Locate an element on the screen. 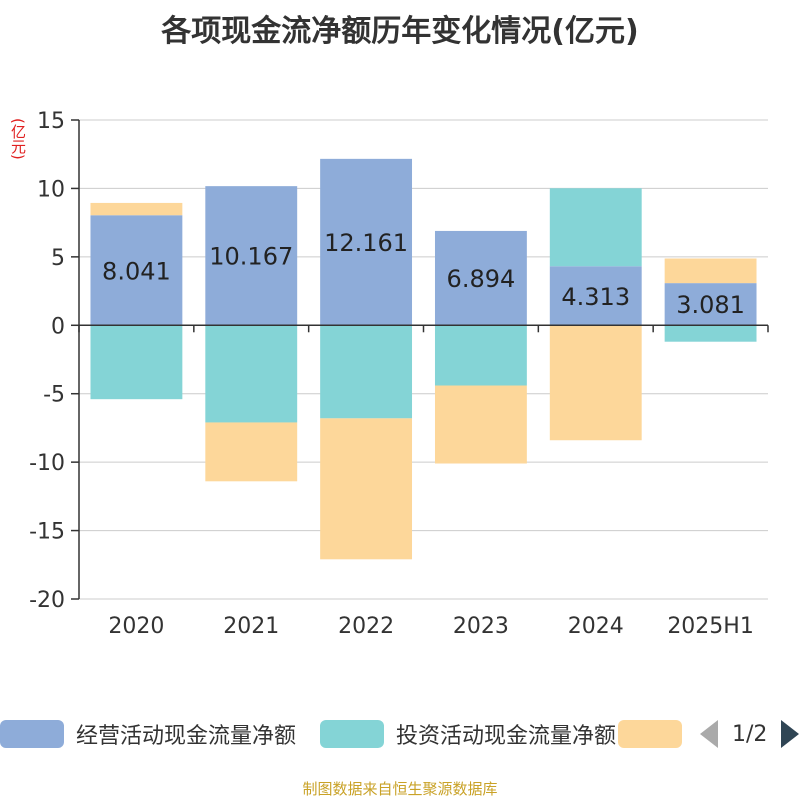  chart-title: 各项现金流净额历年变化情况(亿元) is located at coordinates (400, 31).